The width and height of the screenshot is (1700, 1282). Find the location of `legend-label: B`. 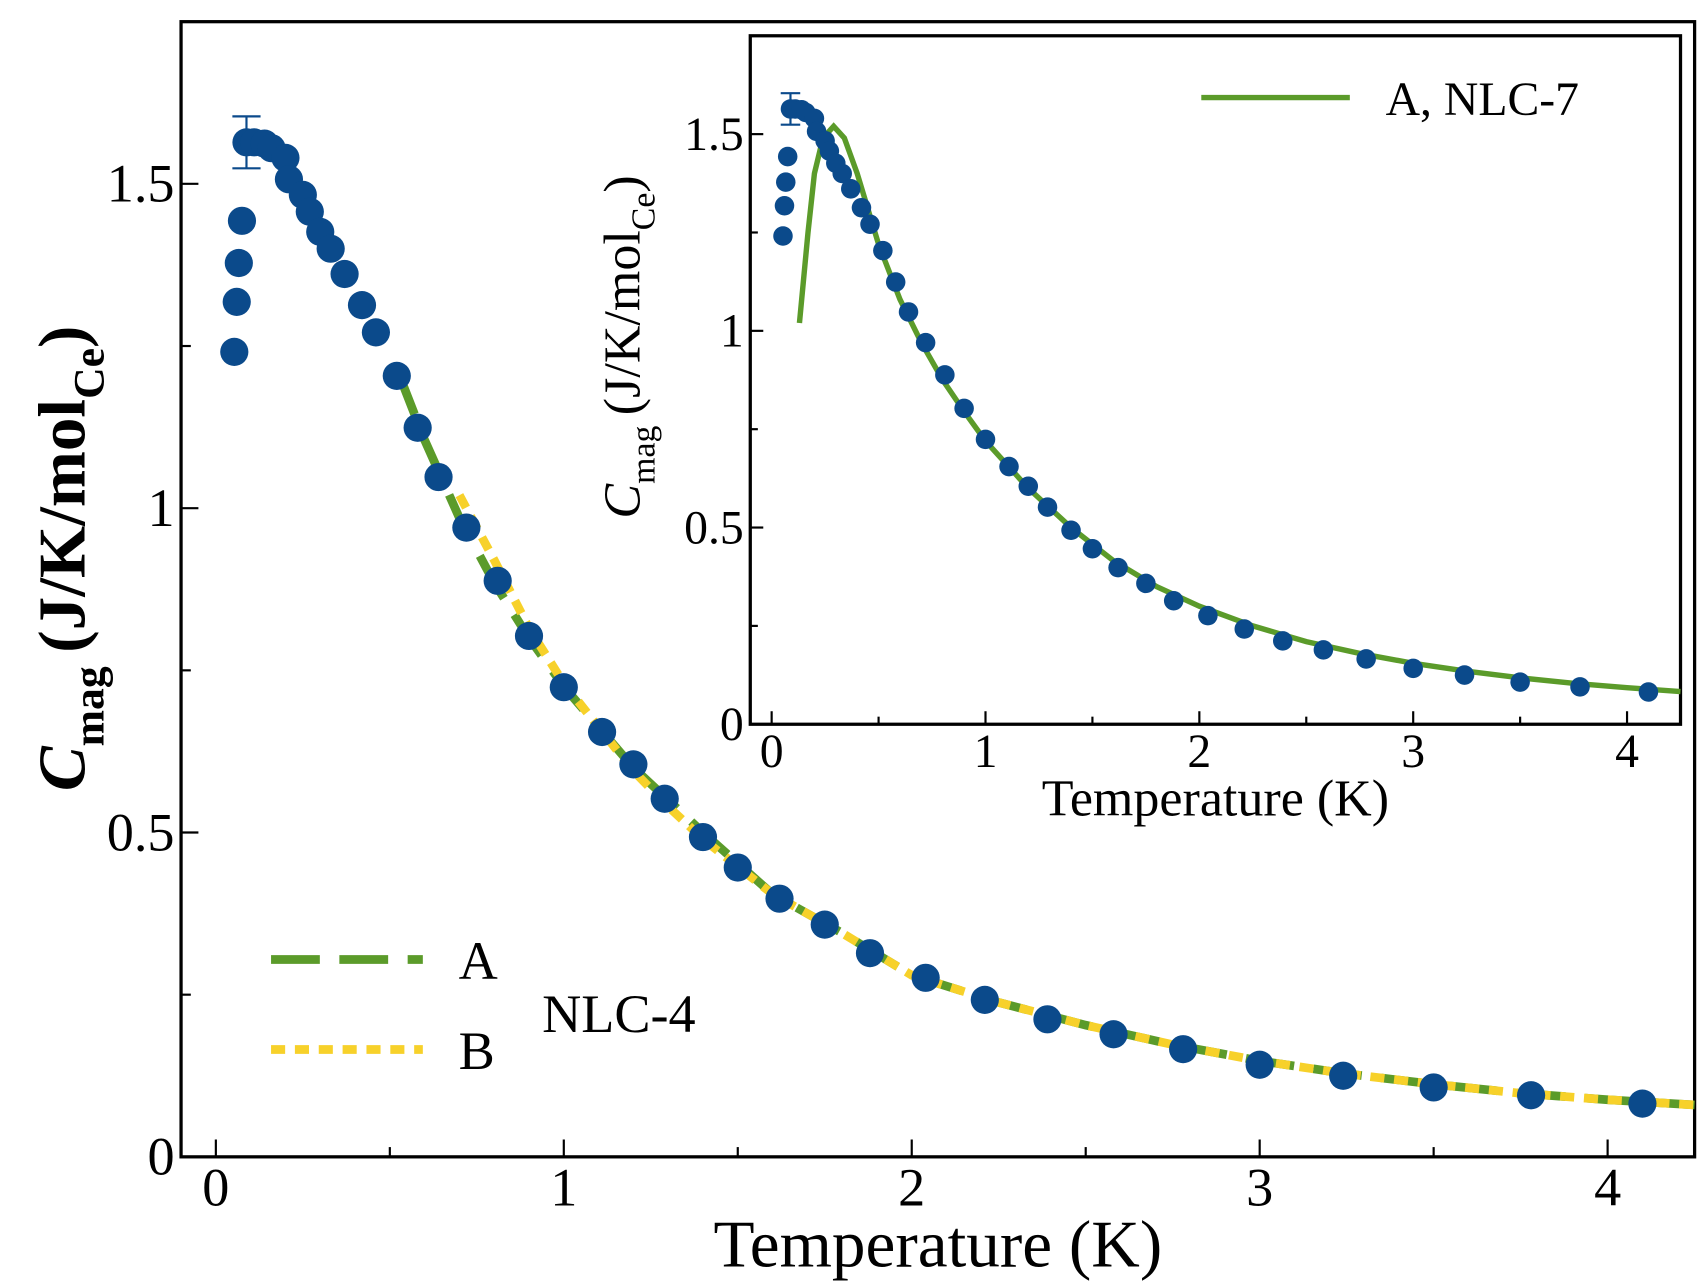

legend-label: B is located at coordinates (477, 1051).